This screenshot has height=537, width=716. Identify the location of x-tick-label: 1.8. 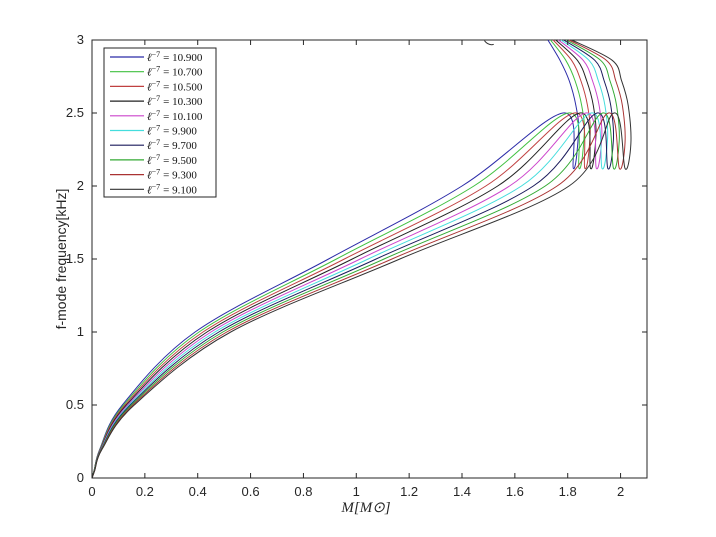
(568, 491).